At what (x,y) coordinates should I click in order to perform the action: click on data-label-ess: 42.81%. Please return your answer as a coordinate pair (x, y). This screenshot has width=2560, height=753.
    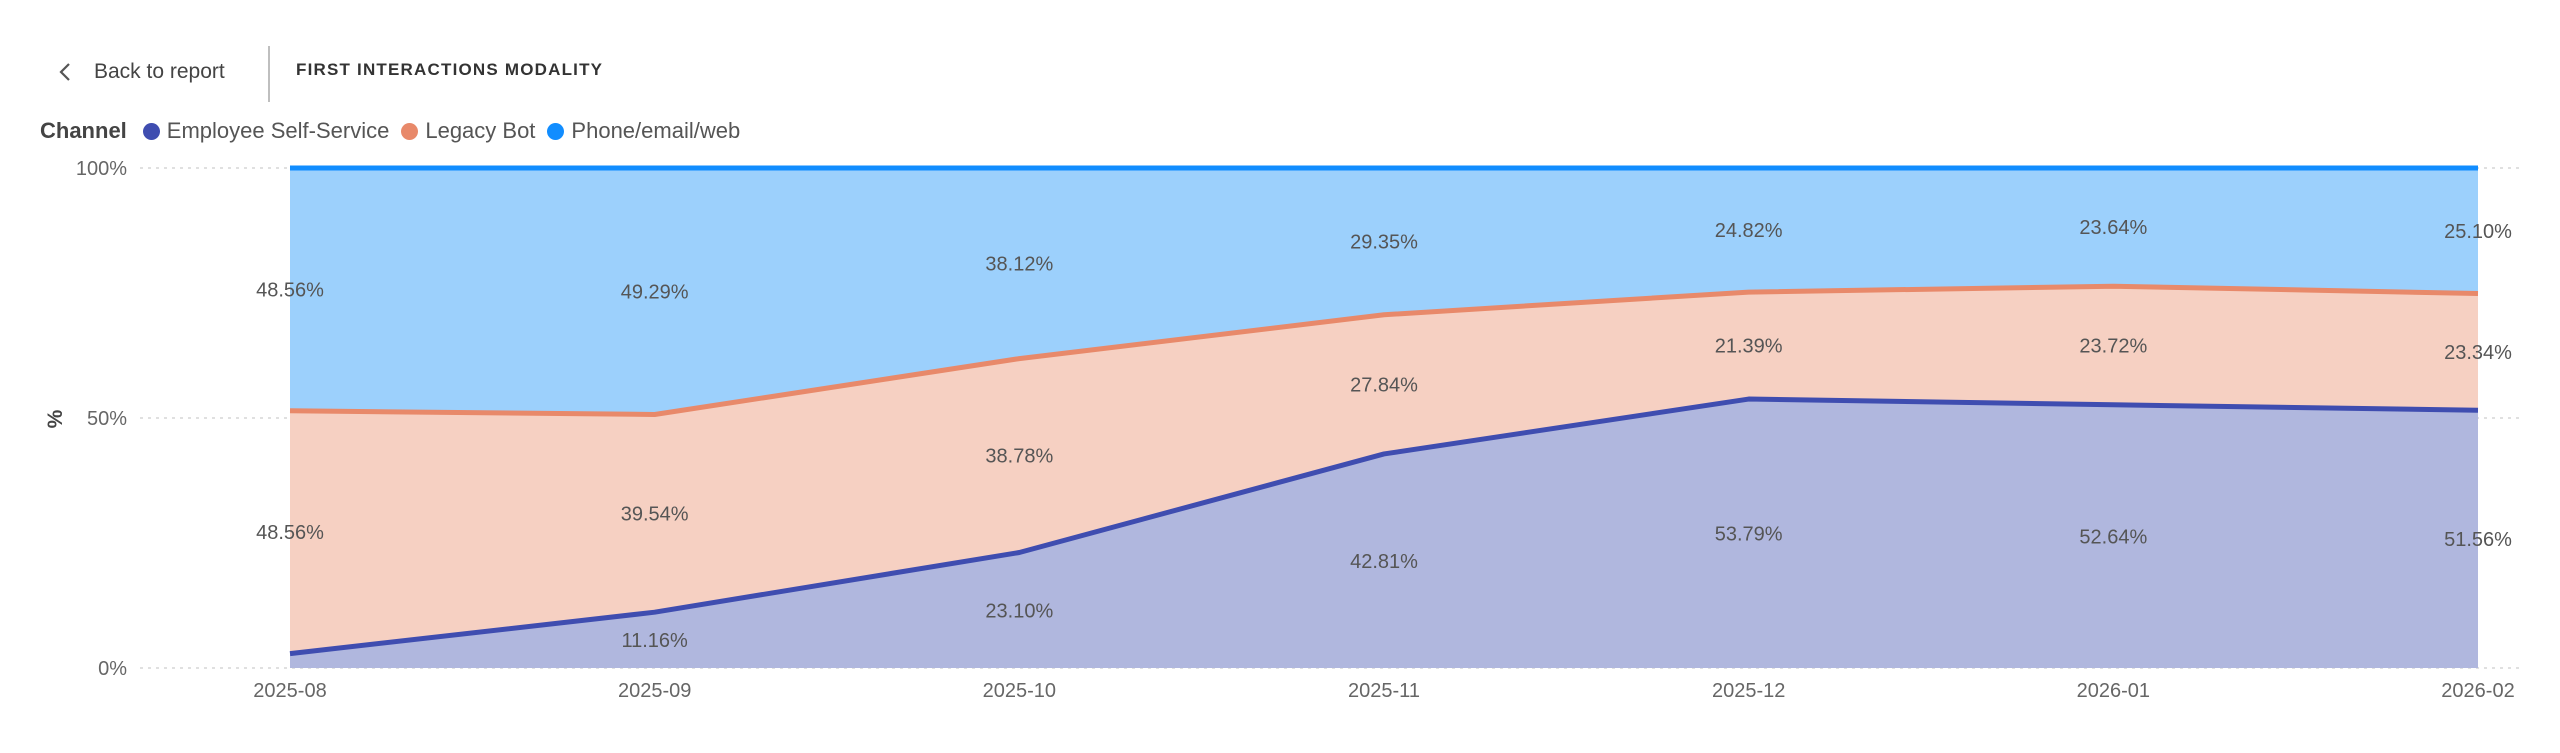
    Looking at the image, I should click on (1384, 562).